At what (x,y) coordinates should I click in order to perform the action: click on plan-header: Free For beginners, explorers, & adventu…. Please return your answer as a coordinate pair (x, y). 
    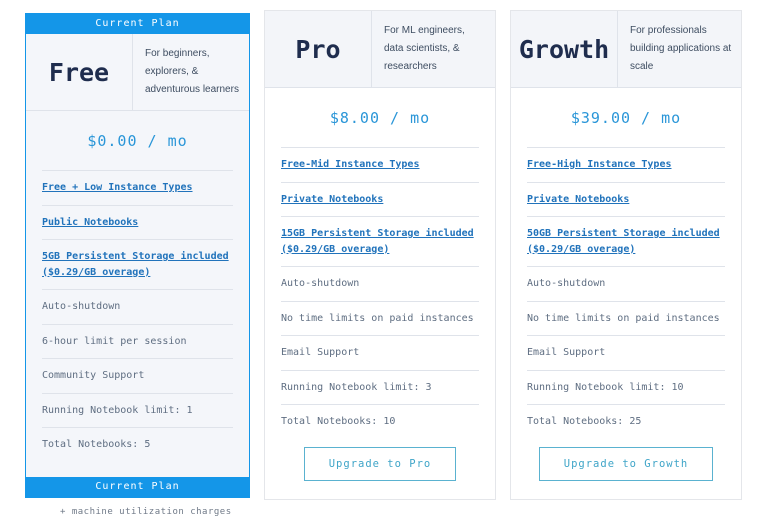
    Looking at the image, I should click on (137, 72).